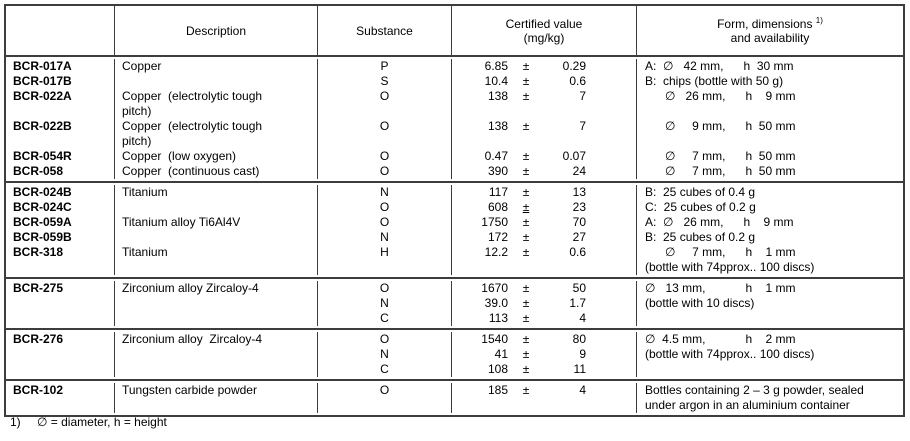 This screenshot has width=910, height=441. Describe the element at coordinates (189, 390) in the screenshot. I see `material-description: Tungsten carbide powder` at that location.